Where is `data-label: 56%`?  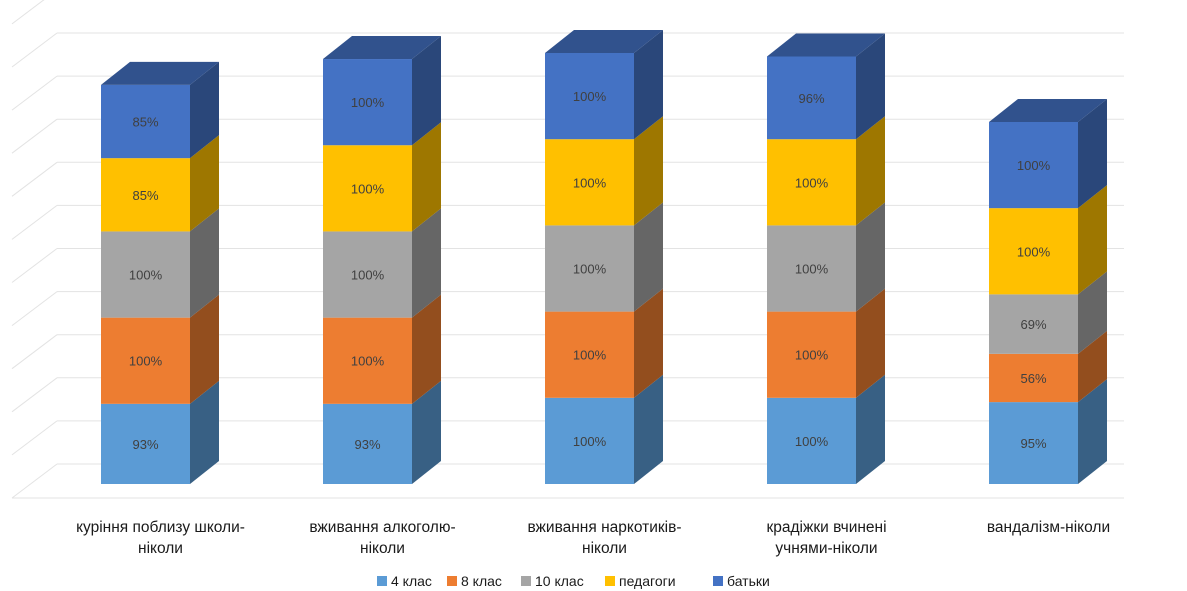 data-label: 56% is located at coordinates (1033, 378).